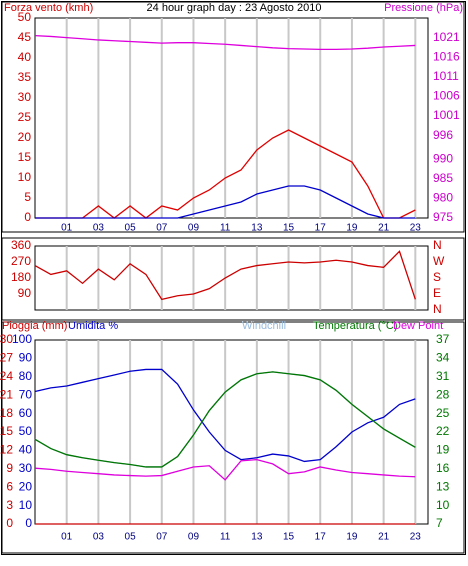  I want to click on y-tick-label: 12, so click(6, 450).